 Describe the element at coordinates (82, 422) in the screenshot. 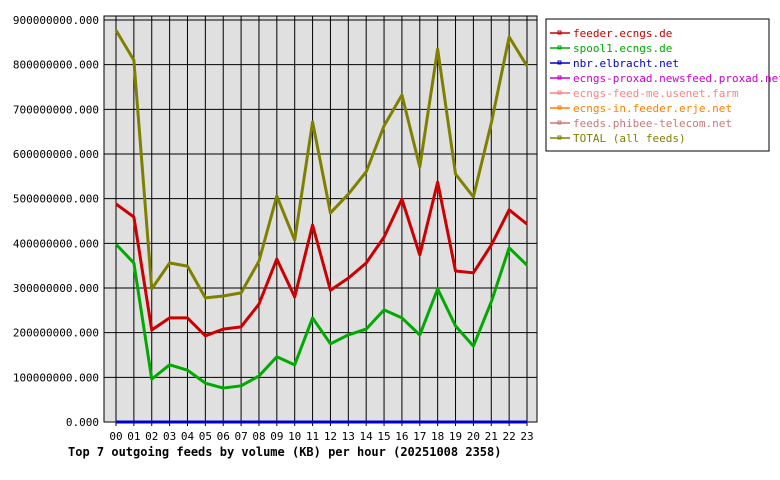

I see `y-tick-label: 0.000` at that location.